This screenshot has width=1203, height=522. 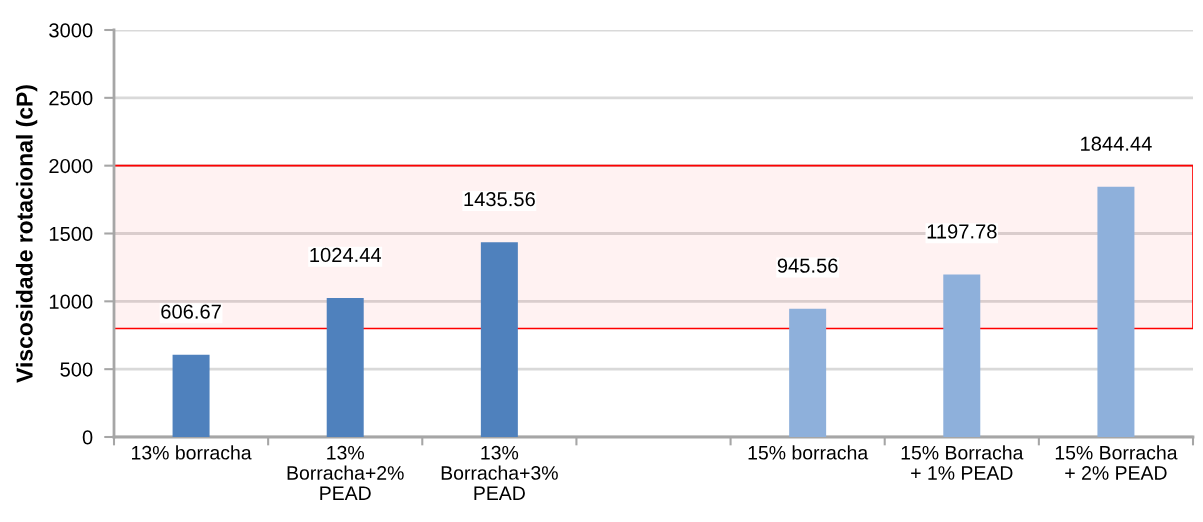 I want to click on x-tick-label: 13% borracha, so click(x=192, y=452).